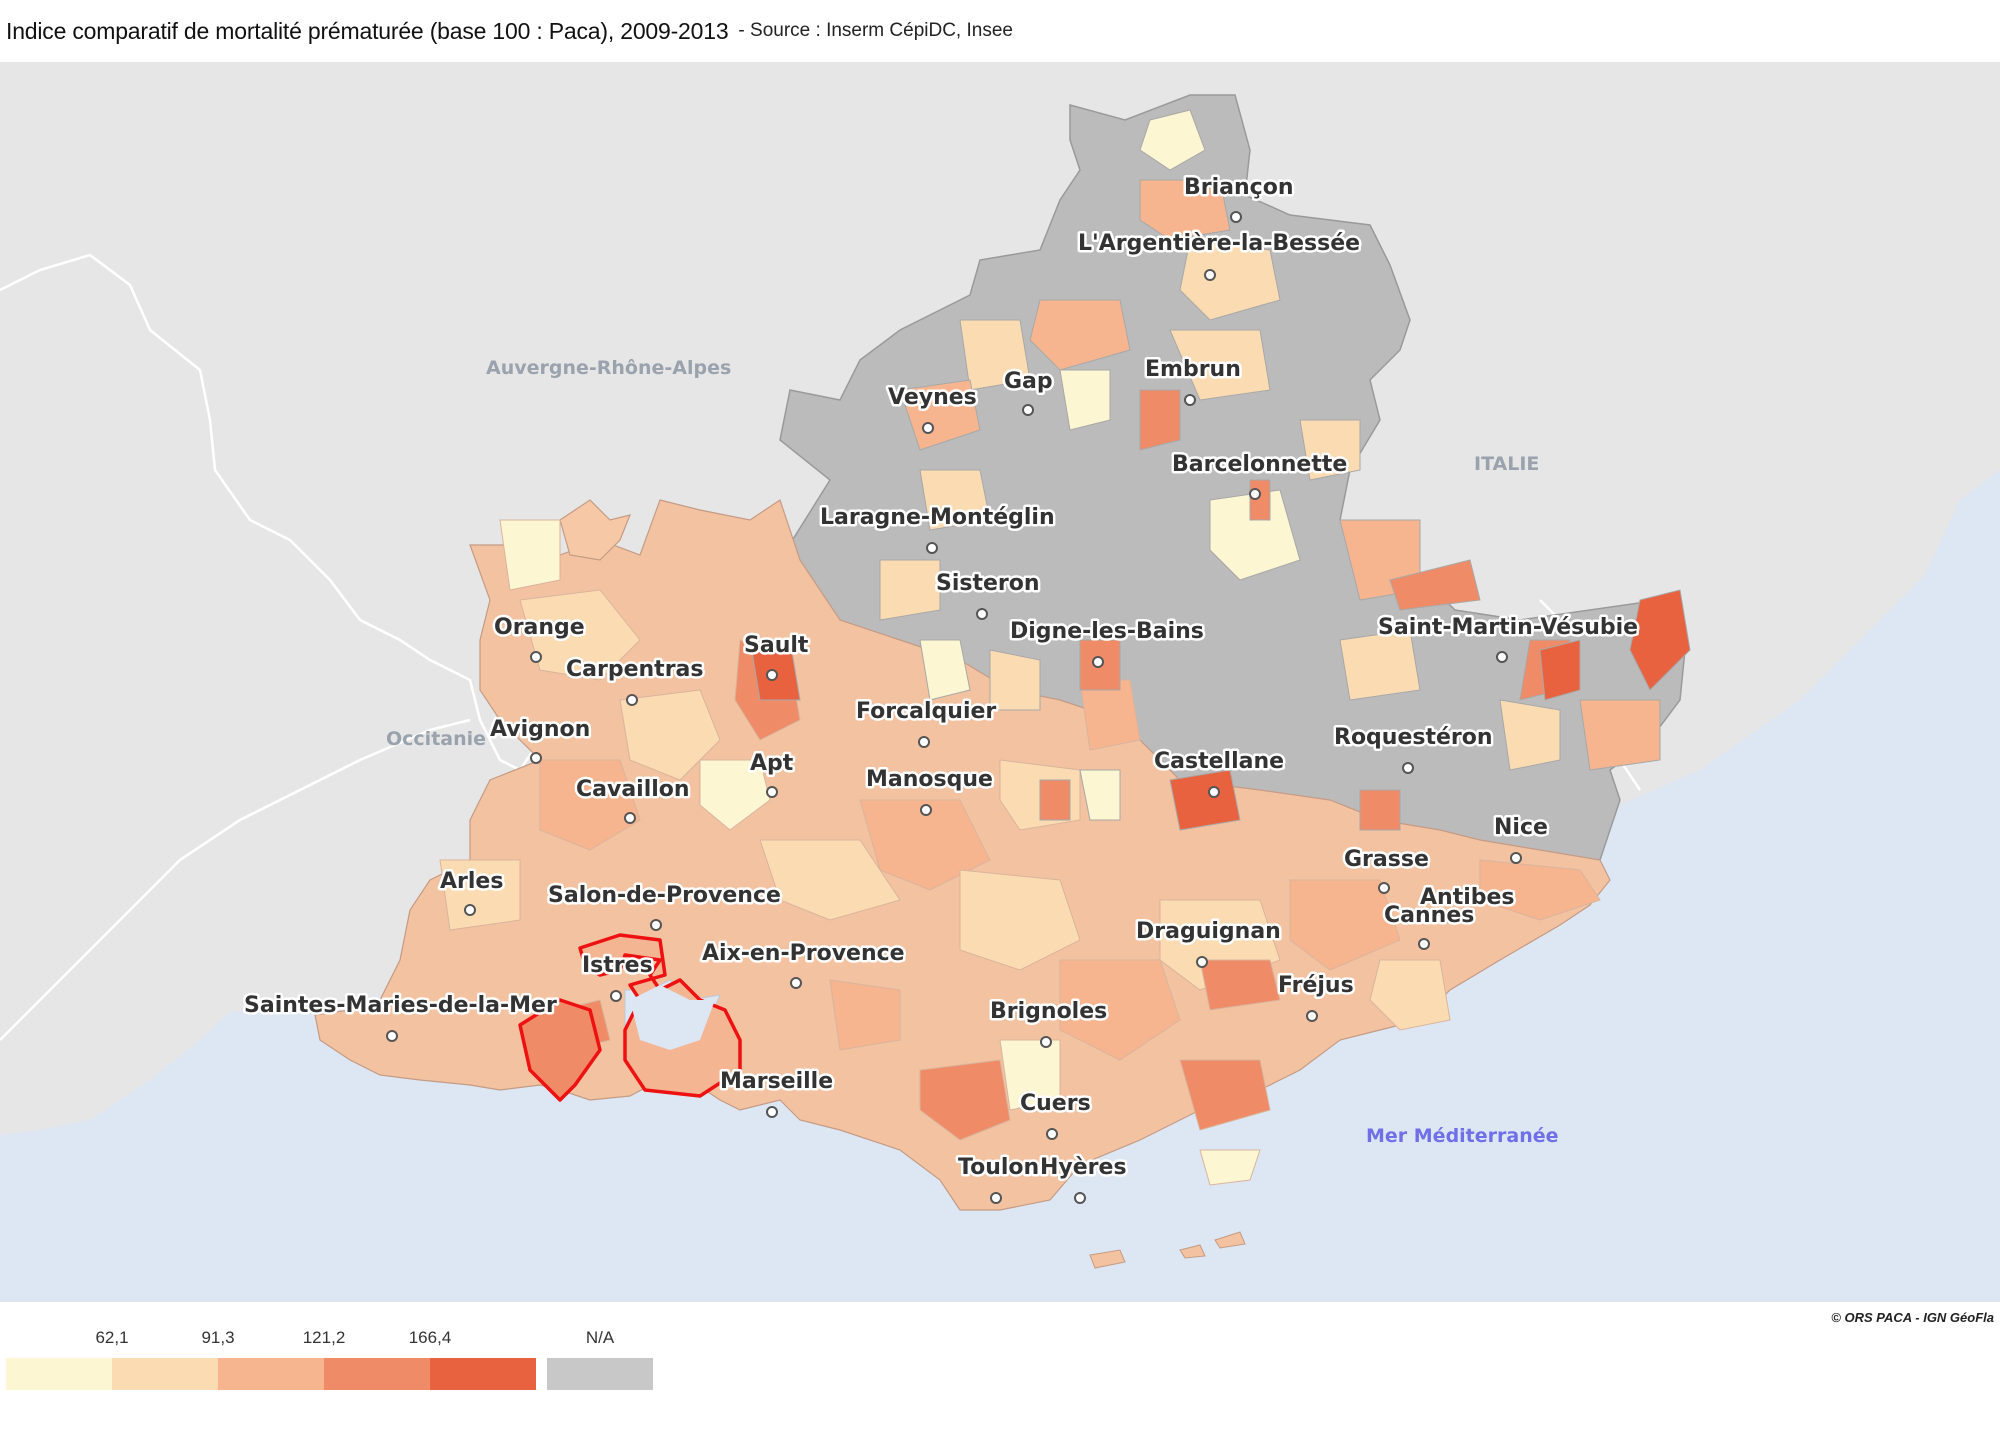  Describe the element at coordinates (617, 965) in the screenshot. I see `city-label: Istres` at that location.